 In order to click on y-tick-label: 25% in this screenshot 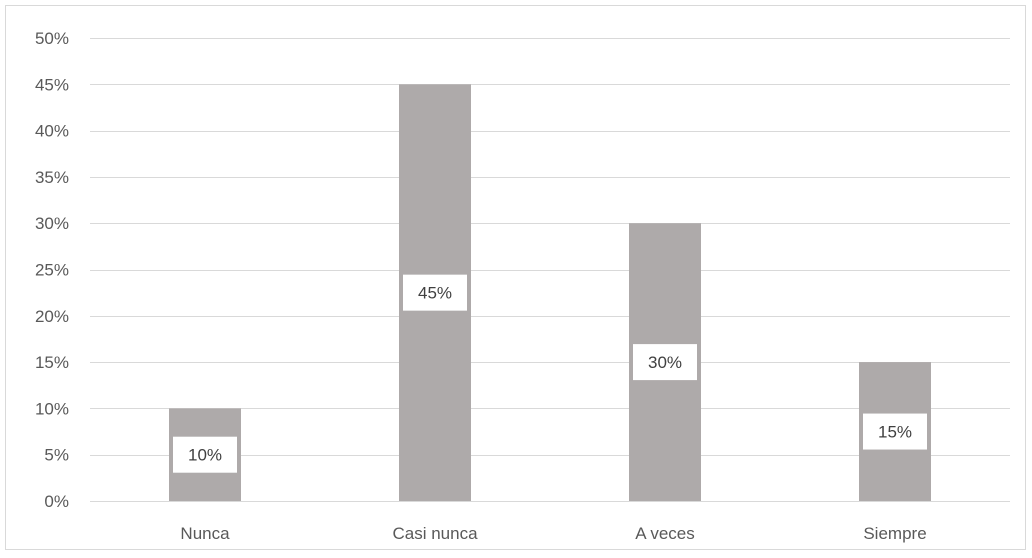, I will do `click(52, 270)`.